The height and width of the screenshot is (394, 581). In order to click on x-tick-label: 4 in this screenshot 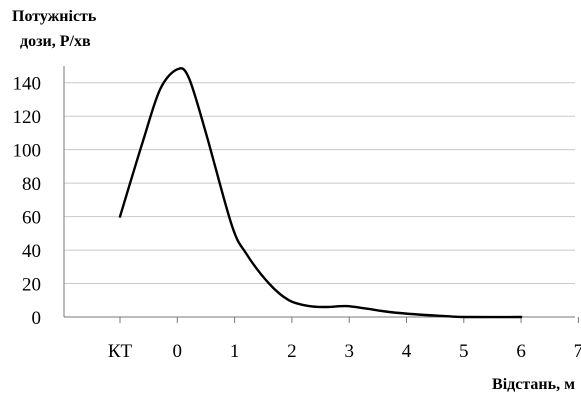, I will do `click(407, 351)`.